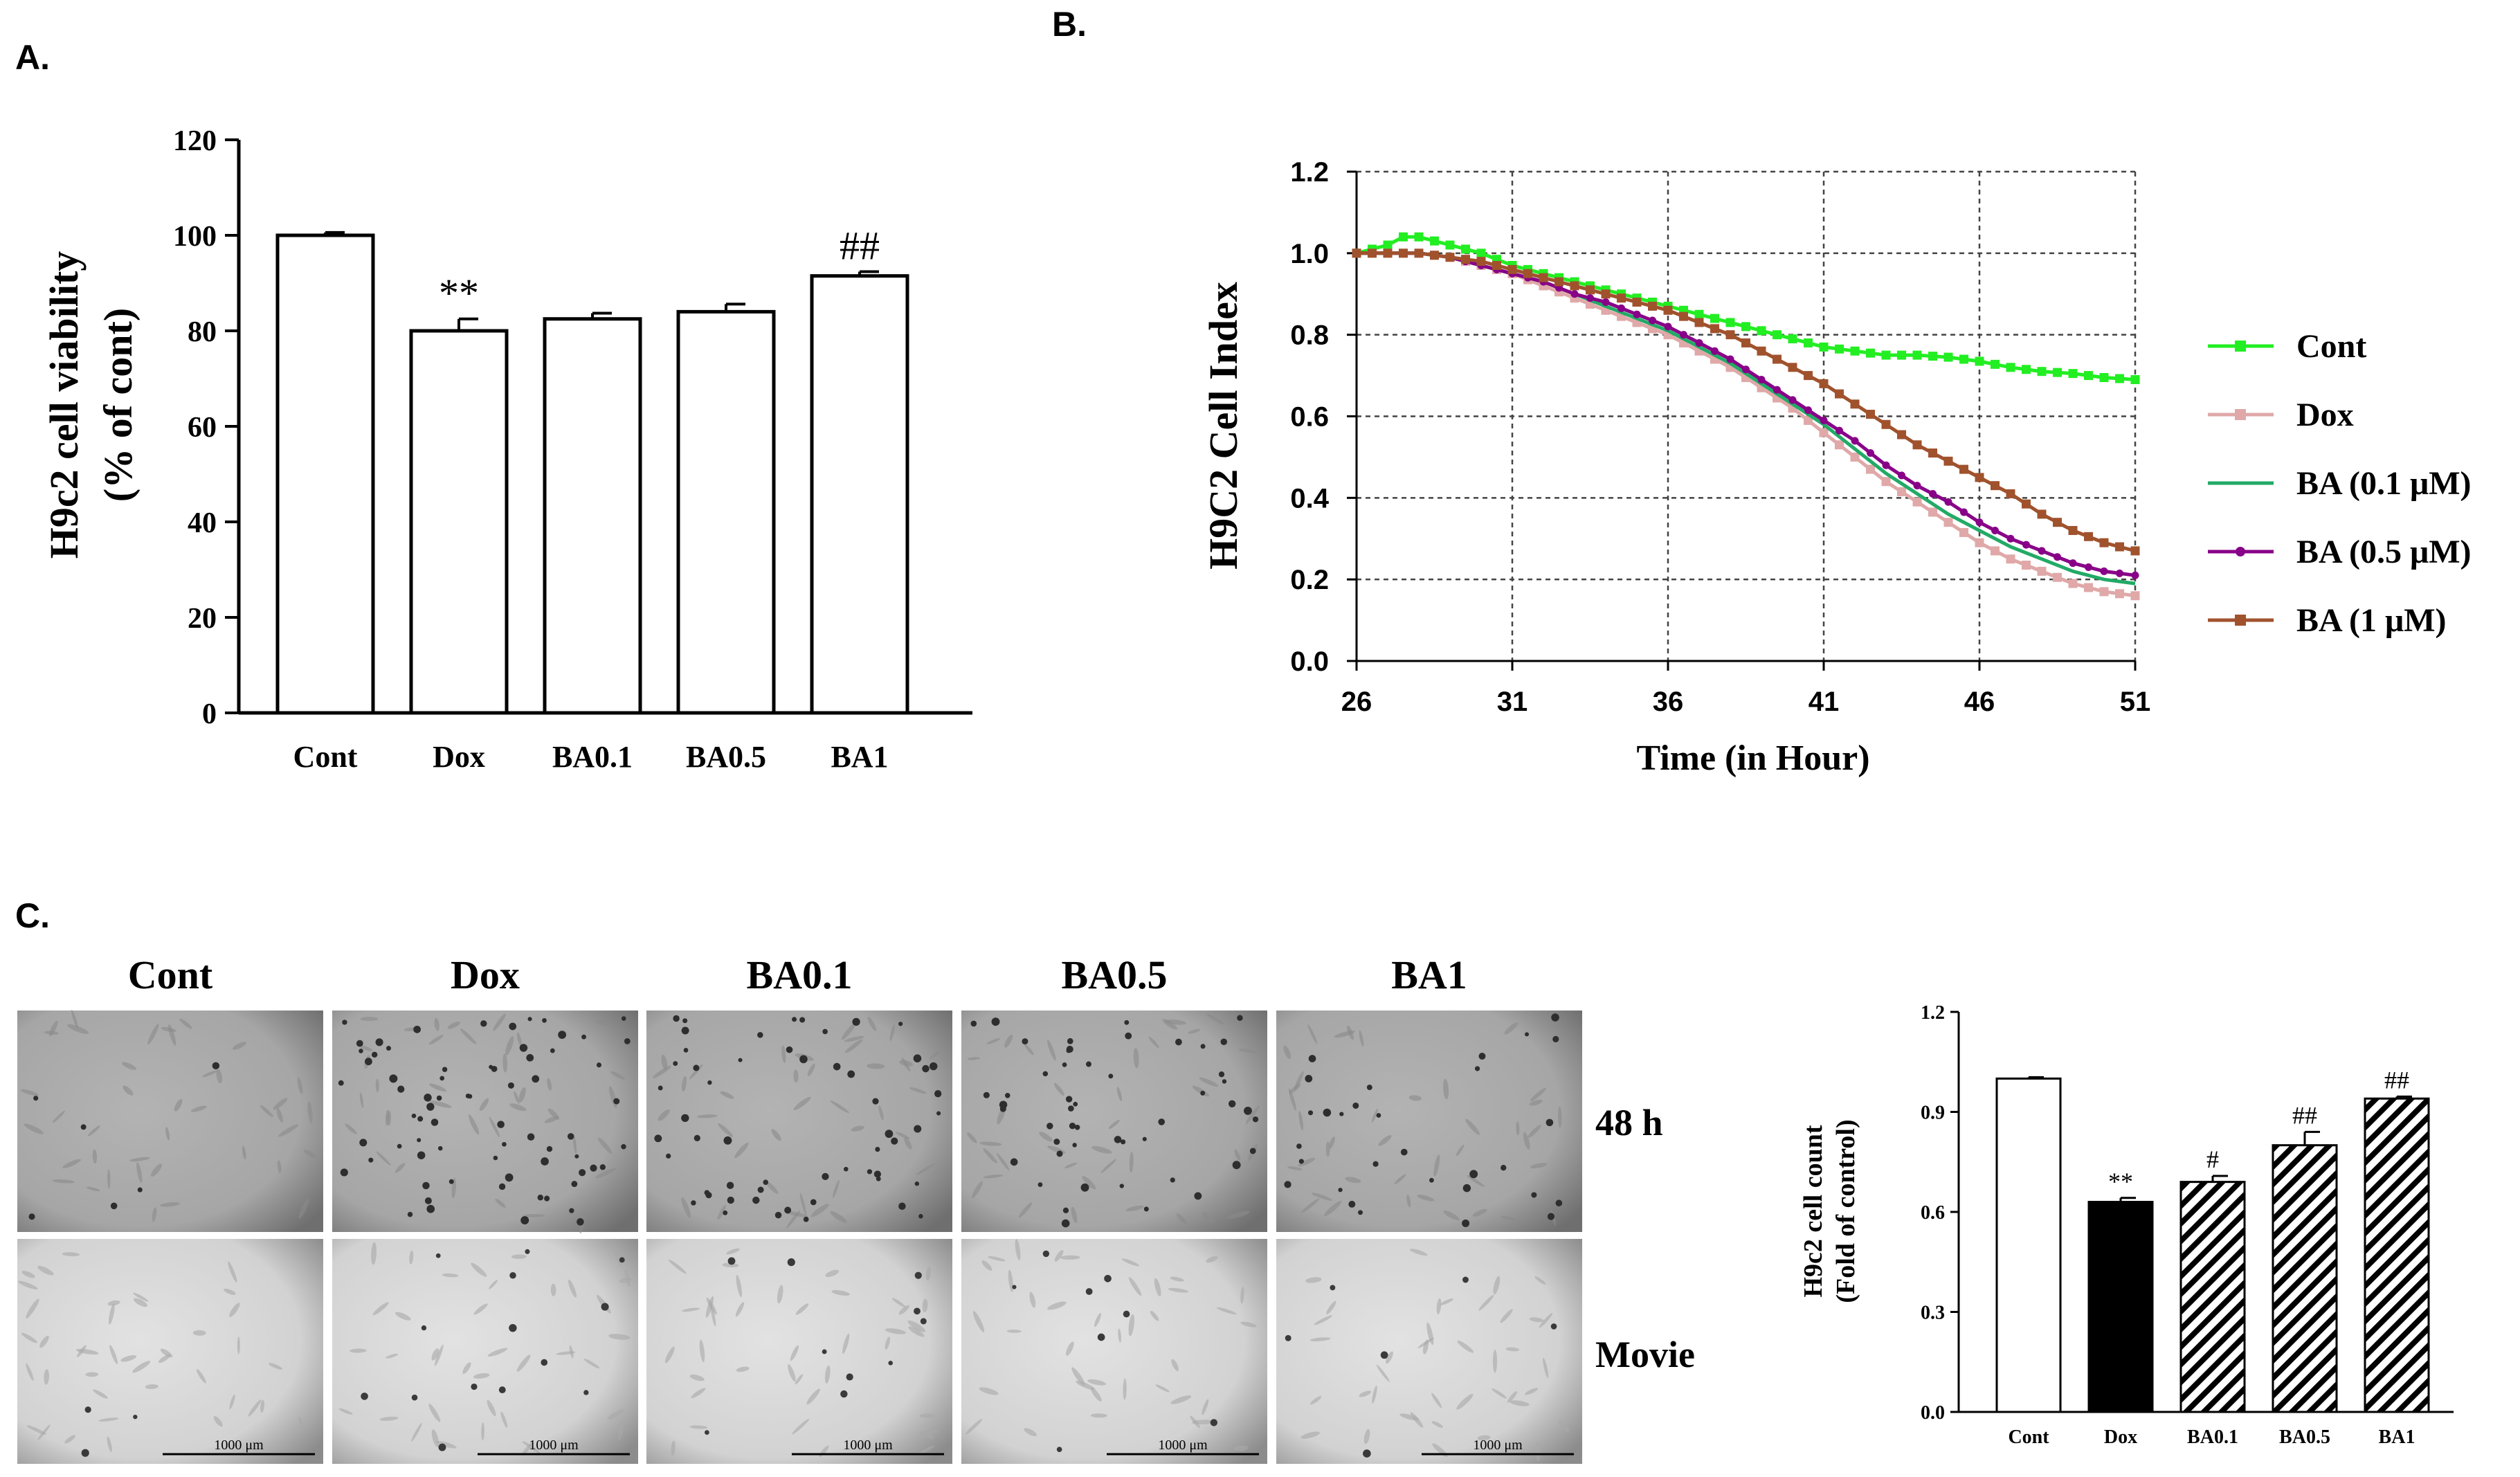 This screenshot has width=2520, height=1477. I want to click on chart-c-category-label: BA0.5, so click(2304, 1437).